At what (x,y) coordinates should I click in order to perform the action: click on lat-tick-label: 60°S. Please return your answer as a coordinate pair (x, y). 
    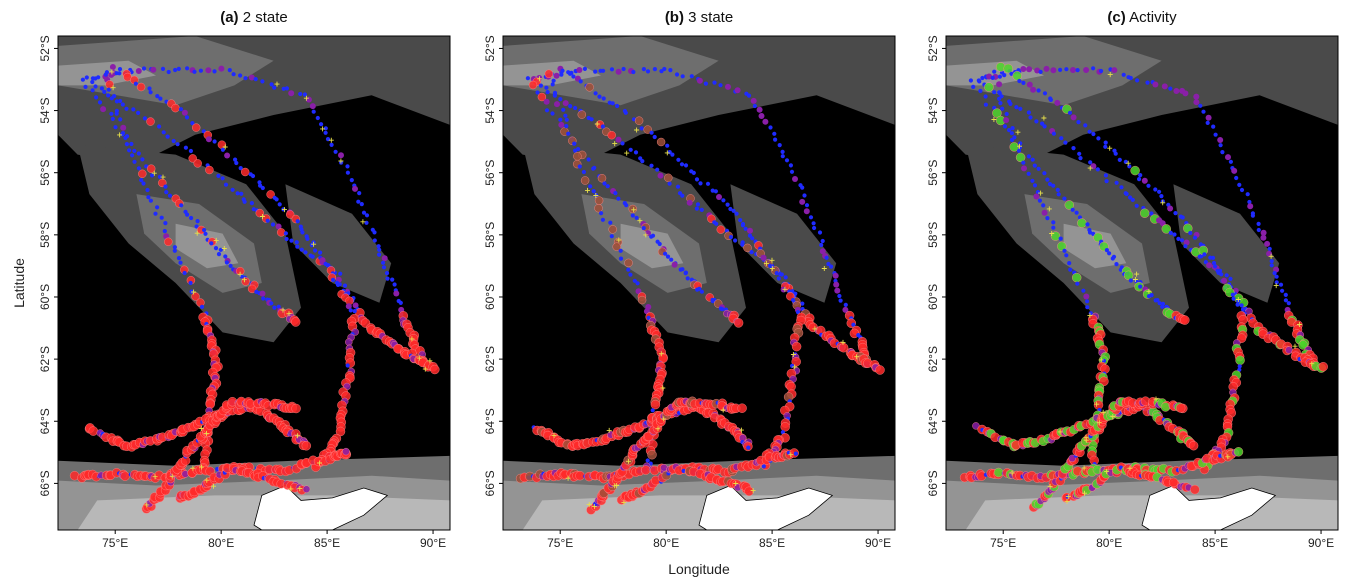
    Looking at the image, I should click on (45, 297).